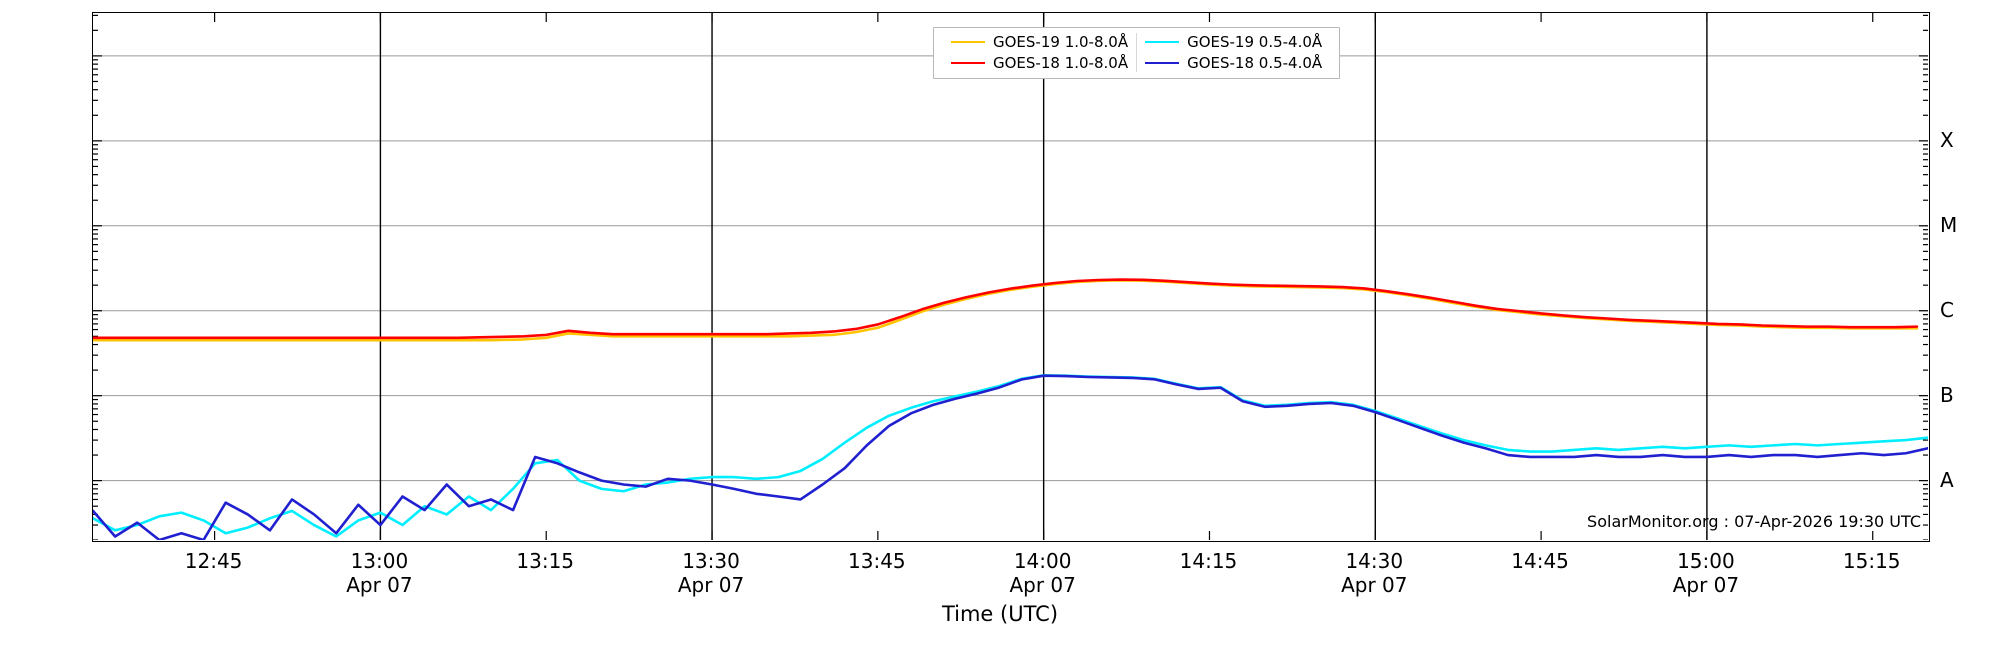 This screenshot has height=650, width=2000. Describe the element at coordinates (545, 561) in the screenshot. I see `x-tick-label: 13:15` at that location.